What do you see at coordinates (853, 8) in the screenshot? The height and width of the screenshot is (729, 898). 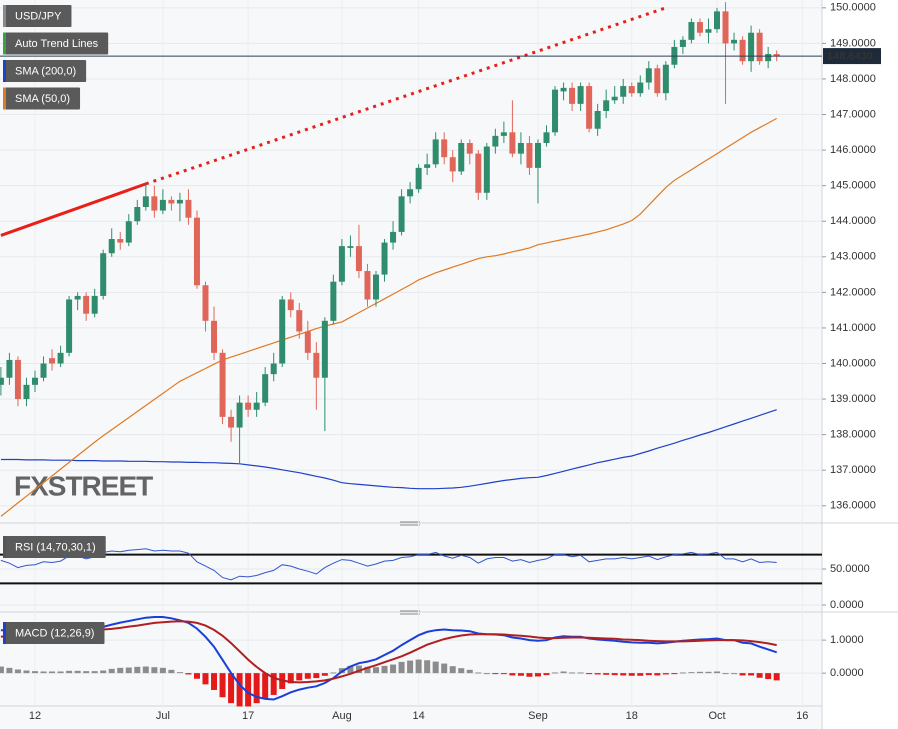 I see `y-tick-label: 150.0000` at bounding box center [853, 8].